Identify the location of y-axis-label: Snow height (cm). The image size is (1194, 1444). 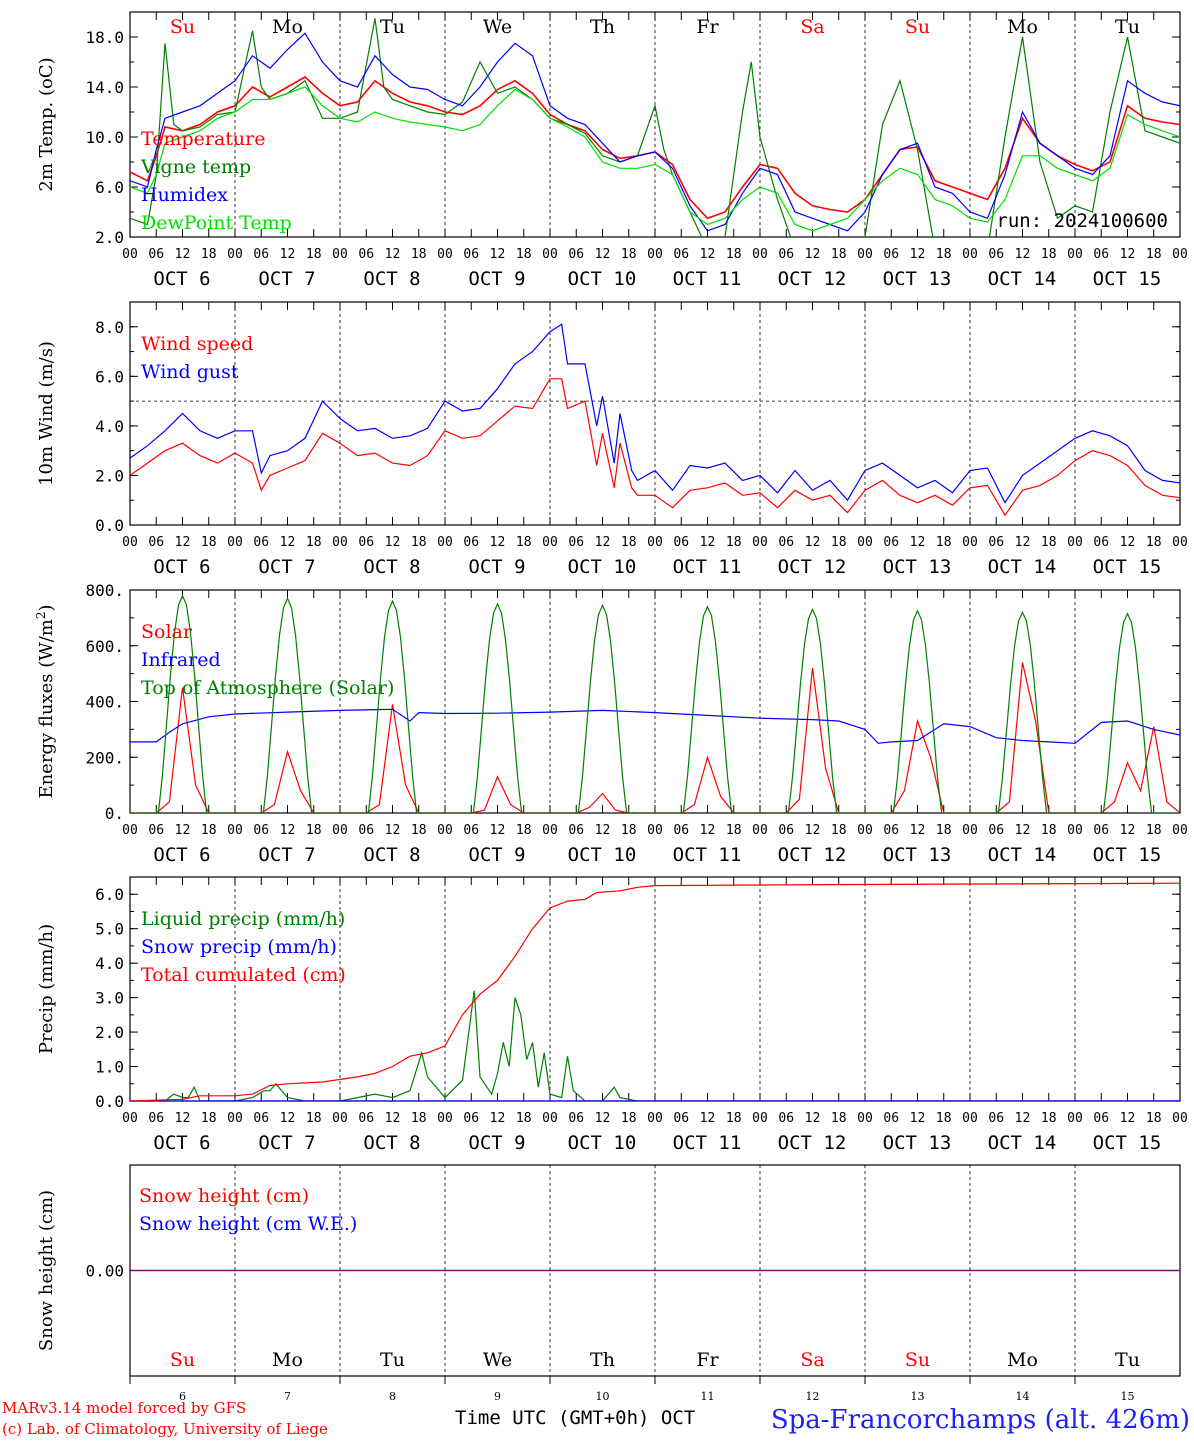
(46, 1270).